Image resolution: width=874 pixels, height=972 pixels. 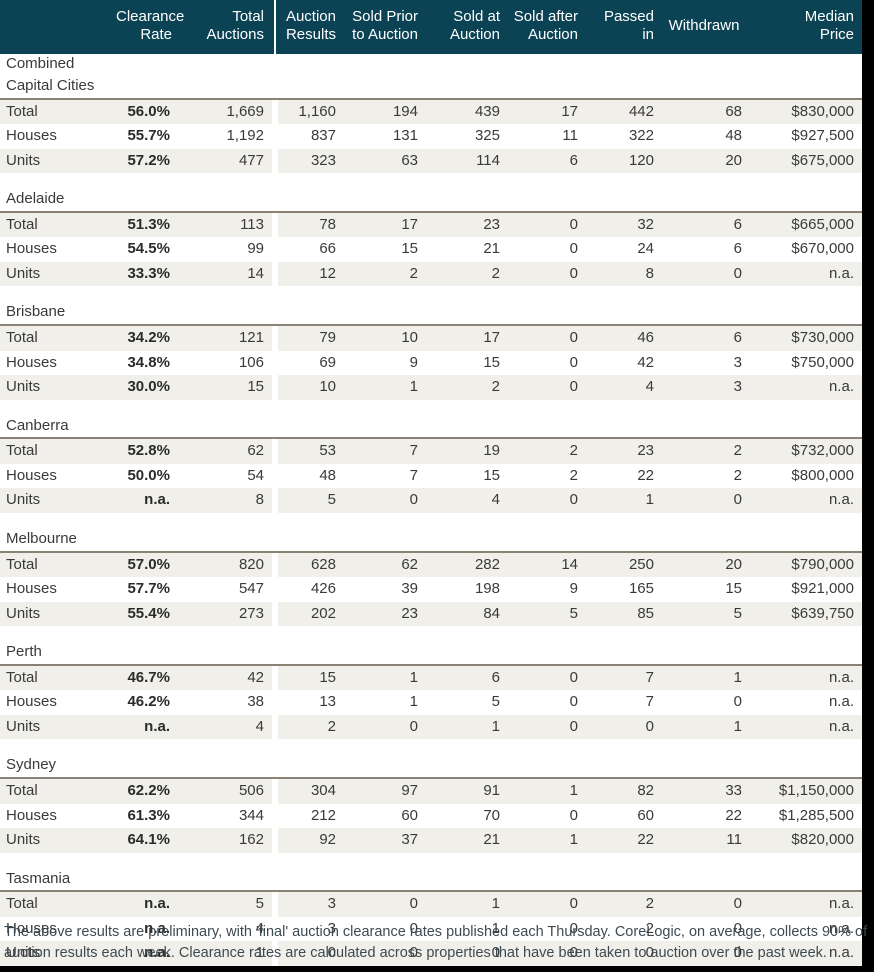 I want to click on cell-total-auctions: 38, so click(x=226, y=702).